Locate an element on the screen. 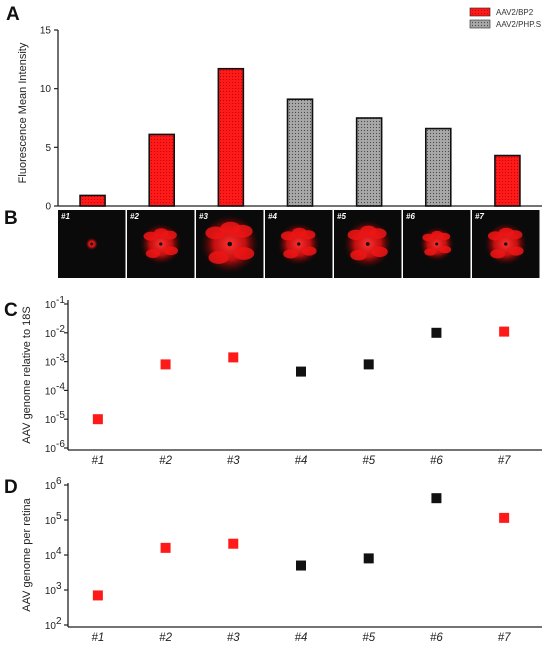 The width and height of the screenshot is (550, 652). y-tick-label-a: 15 is located at coordinates (46, 31).